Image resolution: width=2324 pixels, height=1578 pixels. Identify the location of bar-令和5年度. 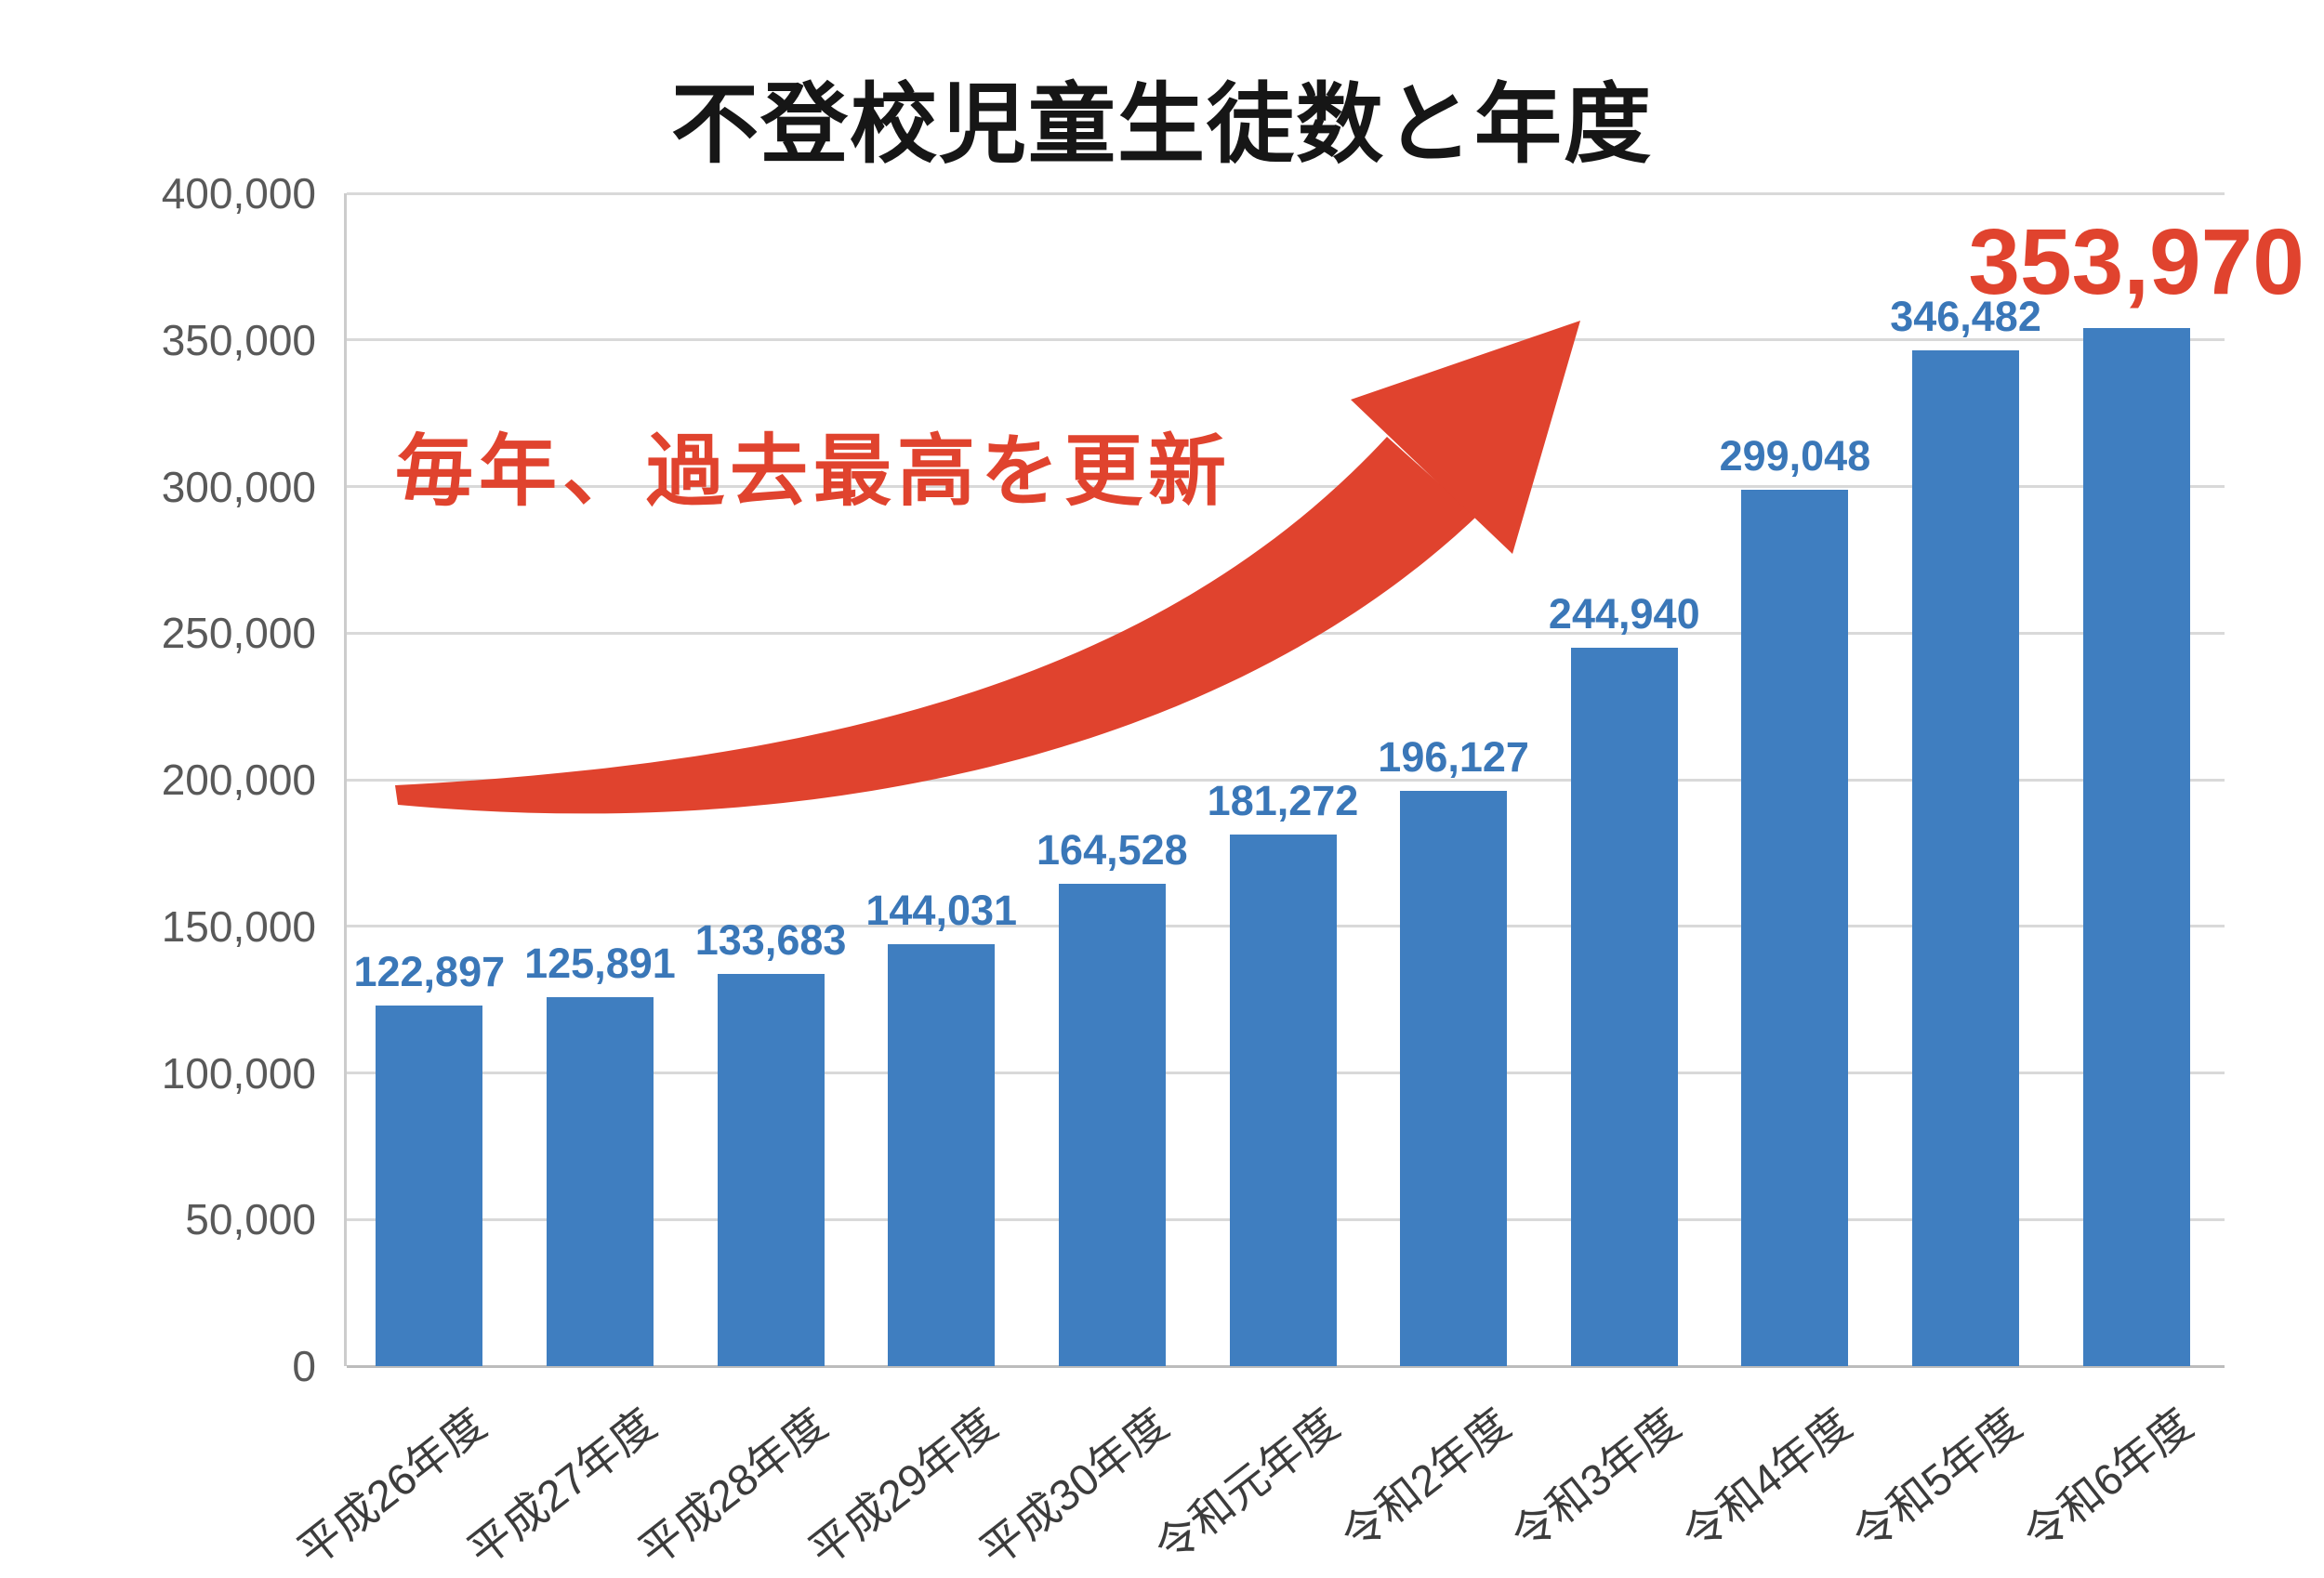
(1966, 858).